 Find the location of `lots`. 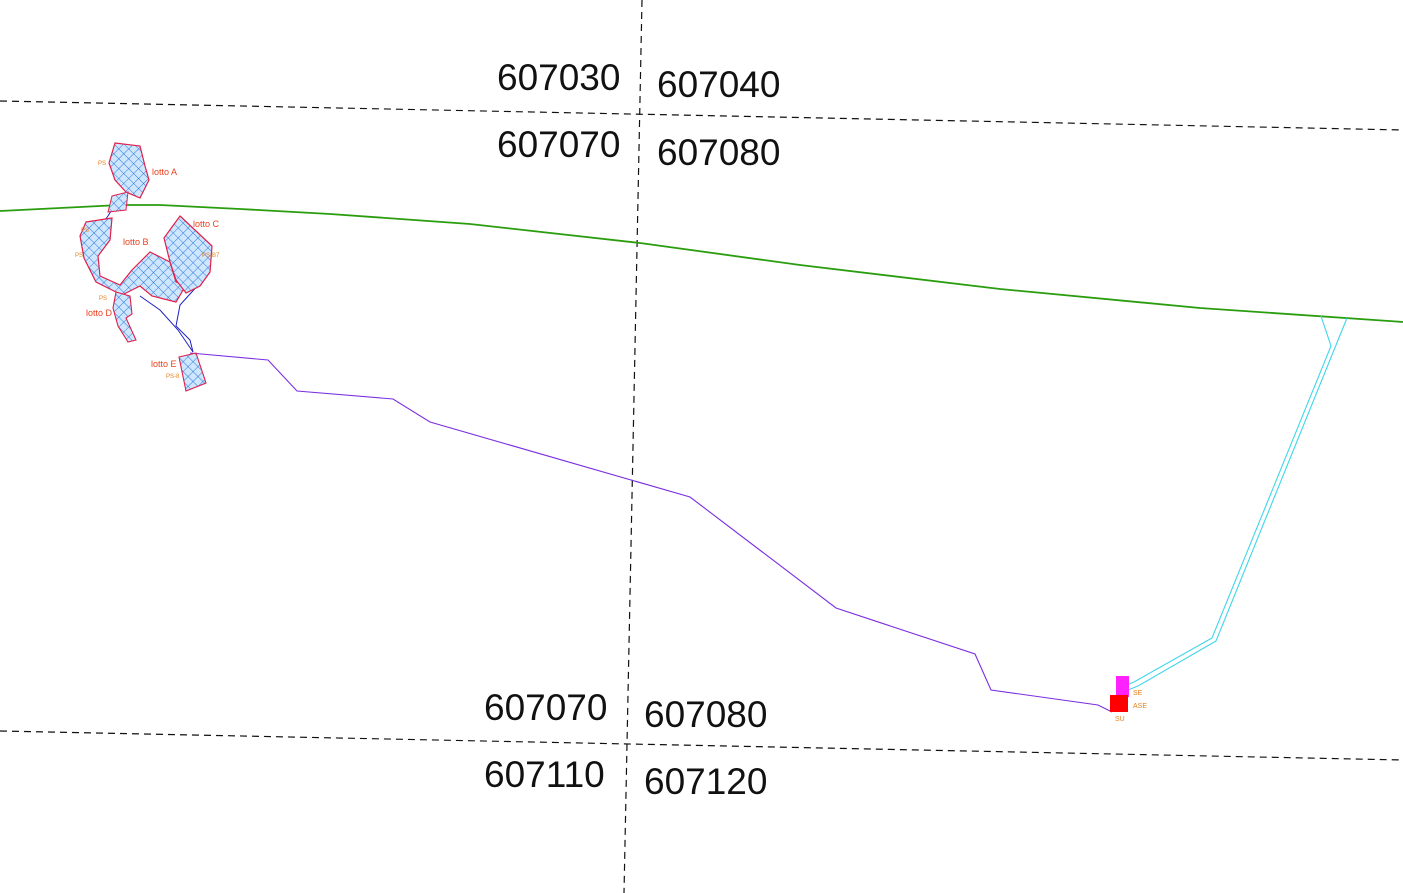

lots is located at coordinates (146, 267).